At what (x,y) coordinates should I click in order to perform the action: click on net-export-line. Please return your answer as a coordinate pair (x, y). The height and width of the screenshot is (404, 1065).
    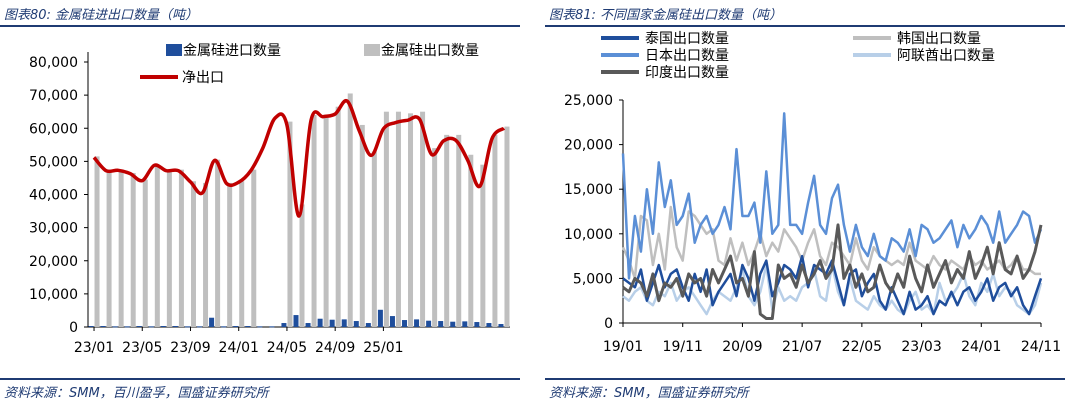
    Looking at the image, I should click on (299, 158).